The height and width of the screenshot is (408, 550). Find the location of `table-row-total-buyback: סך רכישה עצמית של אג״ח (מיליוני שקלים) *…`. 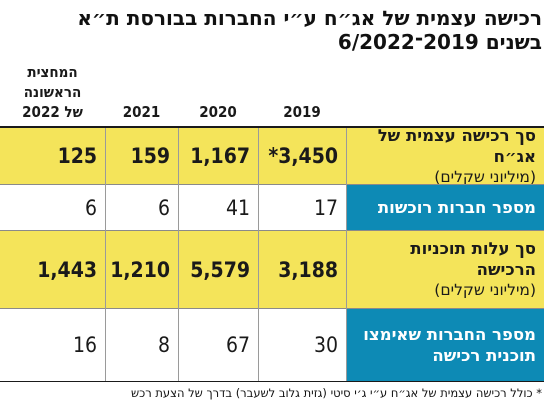

table-row-total-buyback: סך רכישה עצמית של אג״ח (מיליוני שקלים) *… is located at coordinates (272, 155).